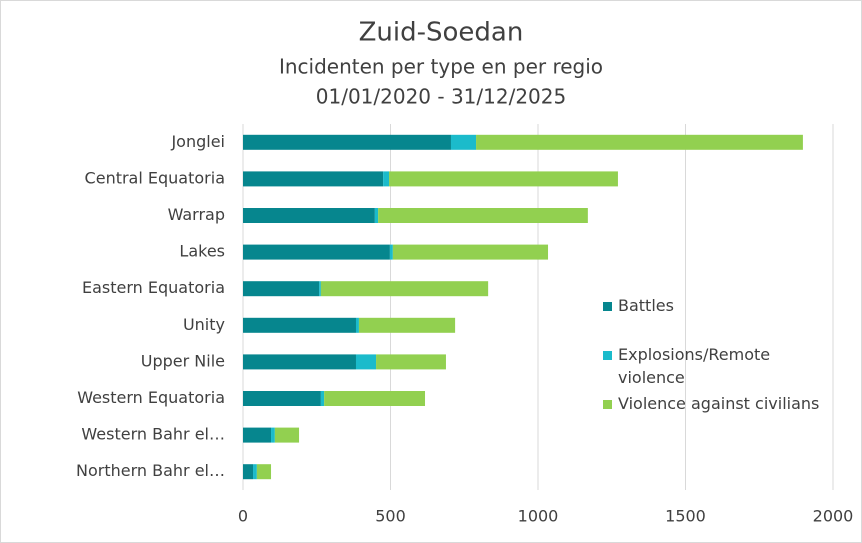  What do you see at coordinates (197, 141) in the screenshot?
I see `y-tick-label: Jonglei` at bounding box center [197, 141].